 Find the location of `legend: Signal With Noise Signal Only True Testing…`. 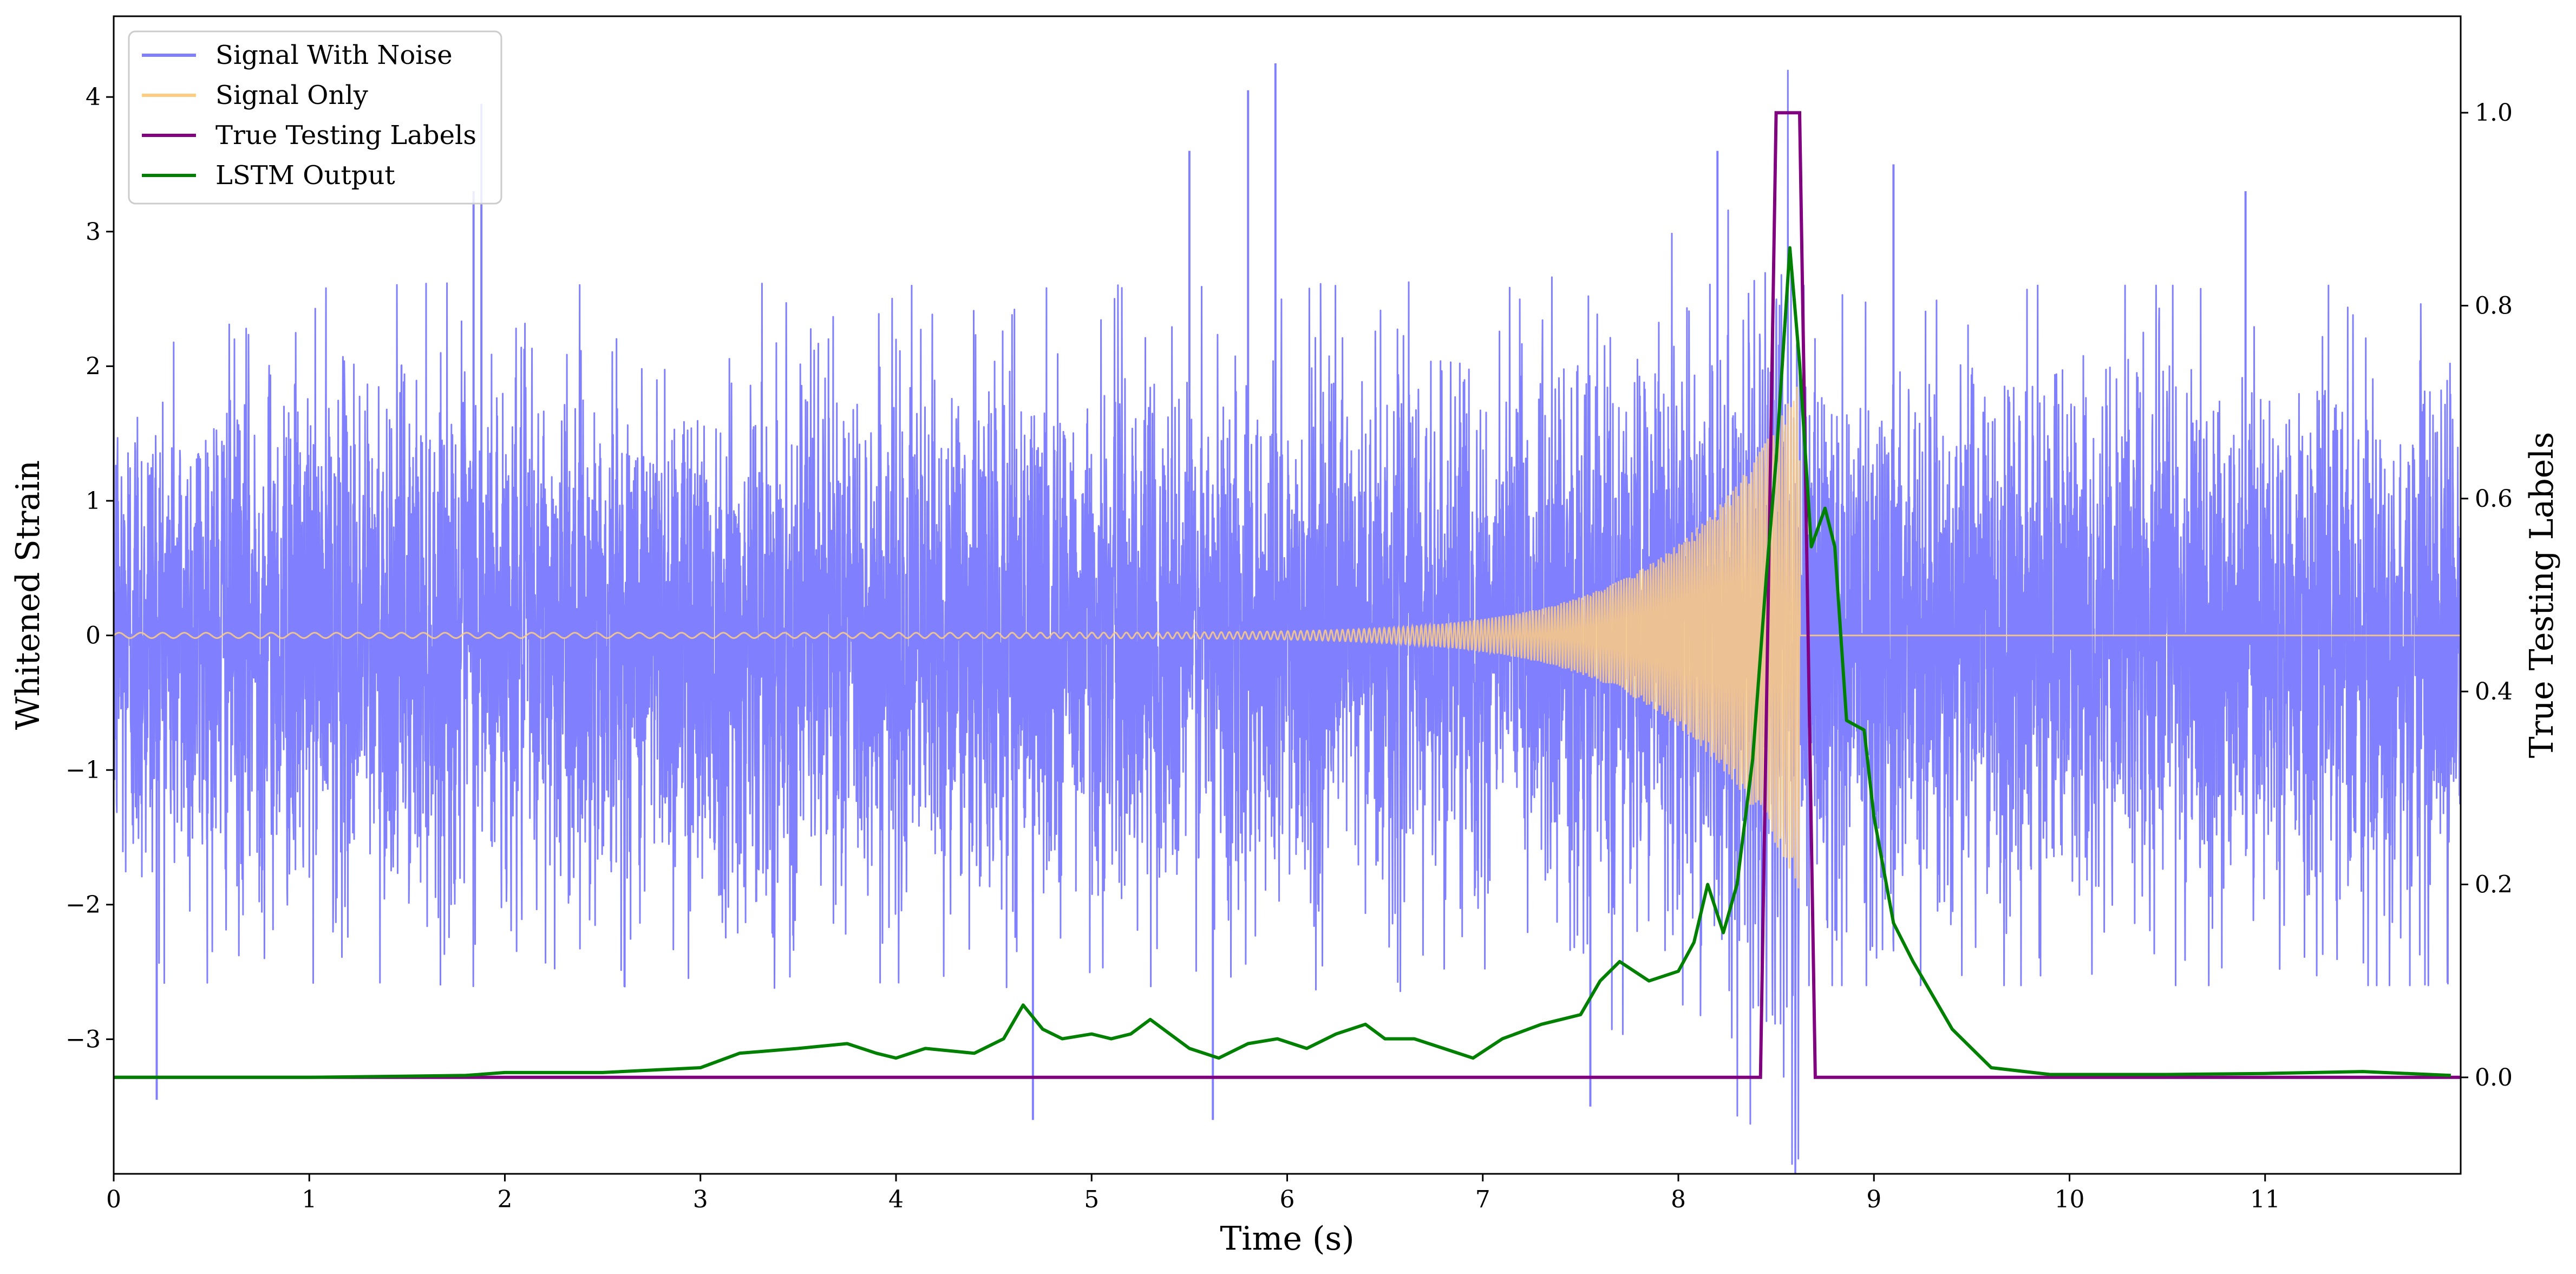

legend: Signal With Noise Signal Only True Testing… is located at coordinates (315, 117).